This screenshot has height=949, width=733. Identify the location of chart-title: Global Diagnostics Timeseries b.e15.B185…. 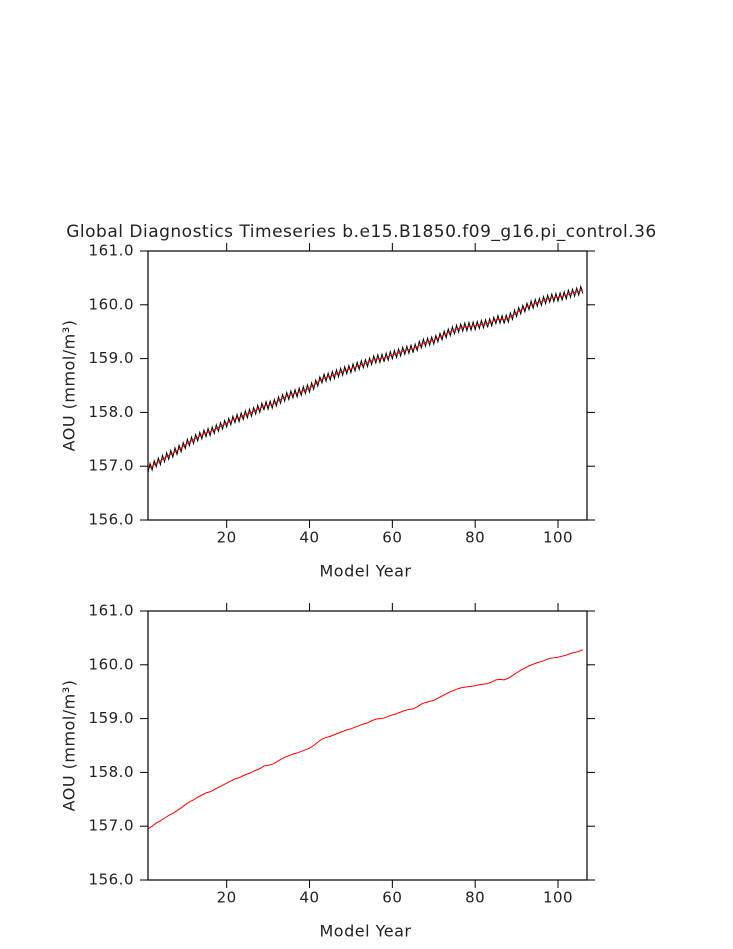
(361, 232).